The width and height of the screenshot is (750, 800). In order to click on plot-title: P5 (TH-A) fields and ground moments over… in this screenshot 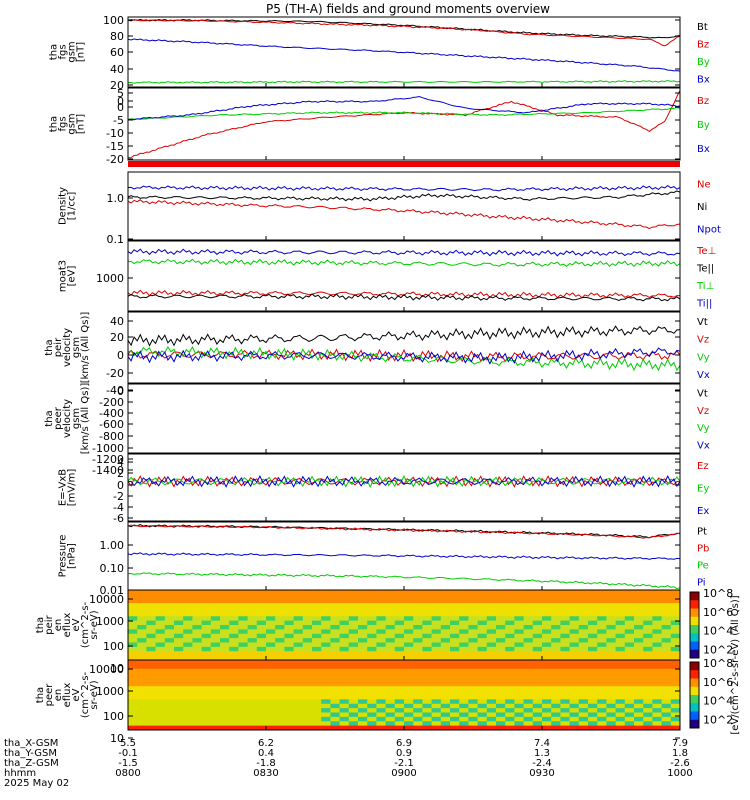, I will do `click(408, 9)`.